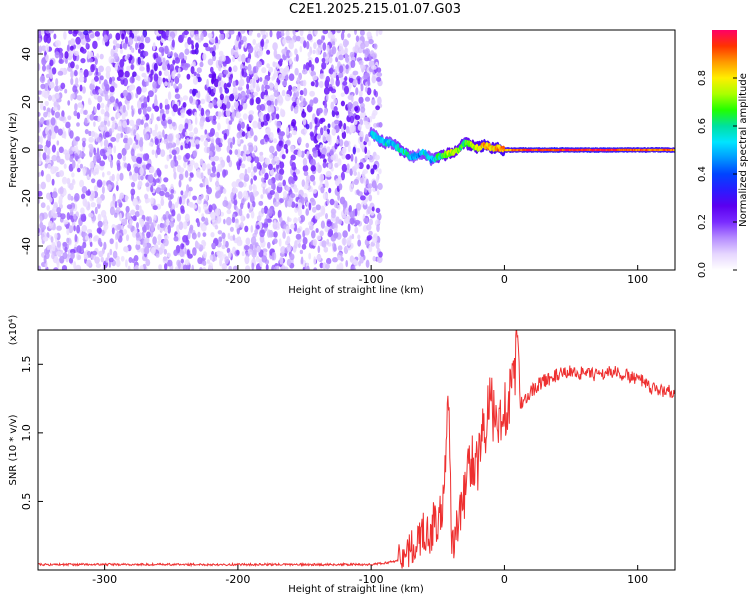 Image resolution: width=750 pixels, height=600 pixels. What do you see at coordinates (104, 579) in the screenshot?
I see `x-tick-label: -300` at bounding box center [104, 579].